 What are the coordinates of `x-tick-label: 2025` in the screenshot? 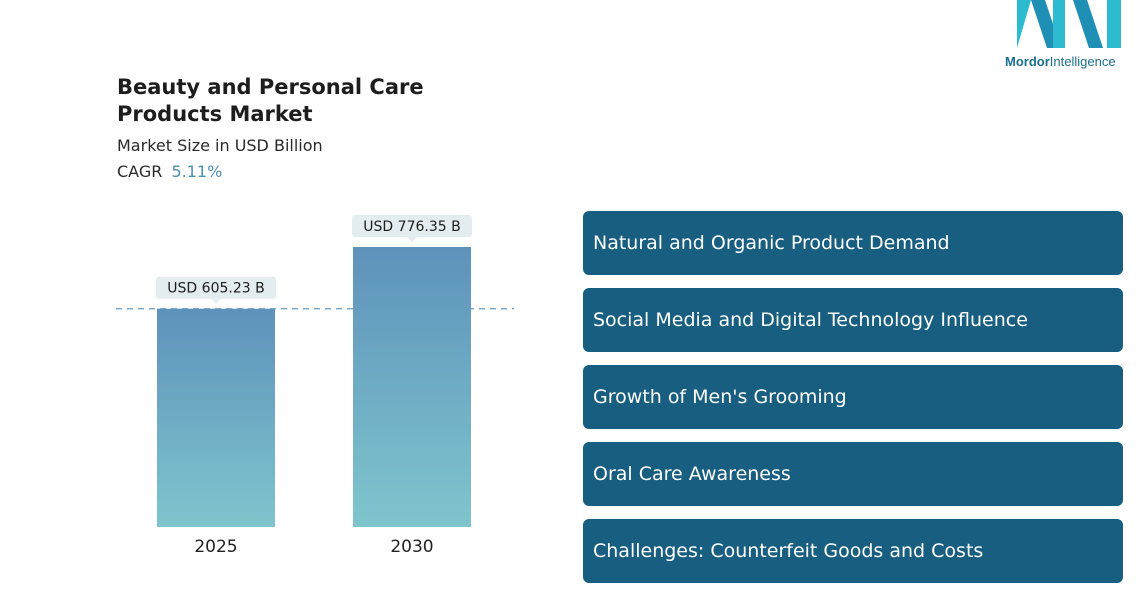 It's located at (215, 547).